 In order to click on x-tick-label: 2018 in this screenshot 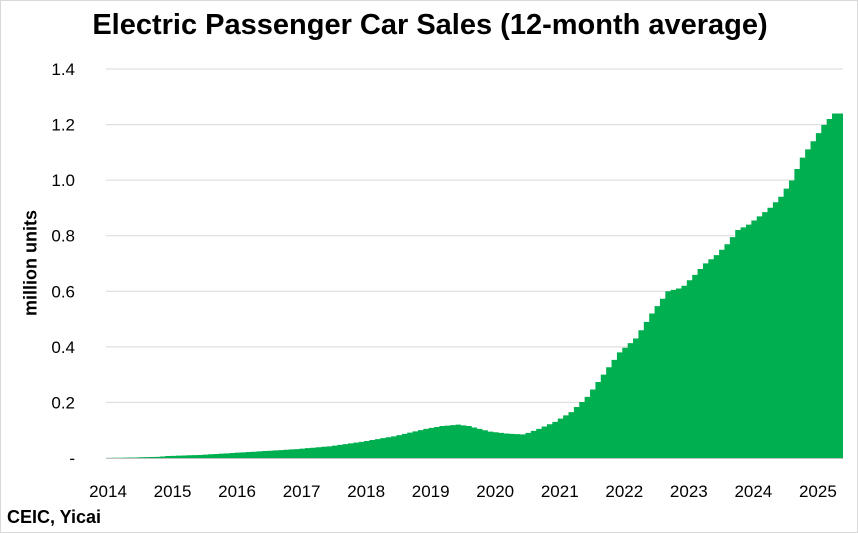, I will do `click(366, 491)`.